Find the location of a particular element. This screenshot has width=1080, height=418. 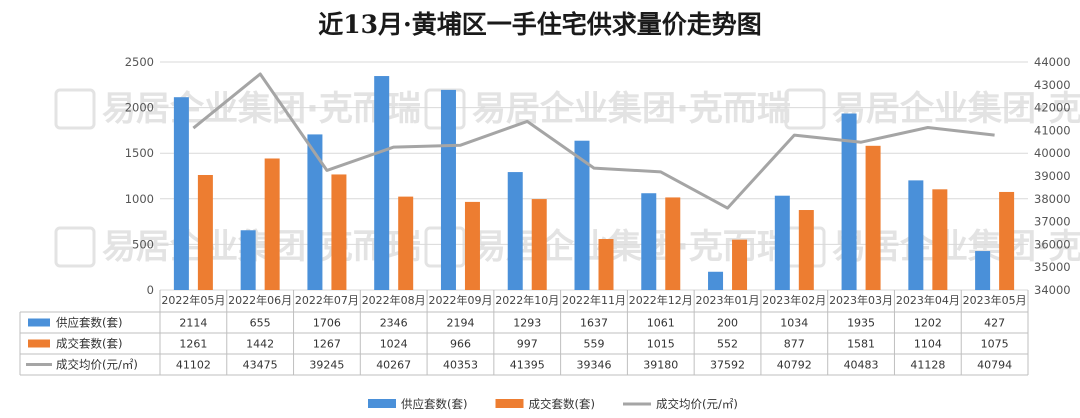

right-axis-tick: 40000 is located at coordinates (1052, 153).